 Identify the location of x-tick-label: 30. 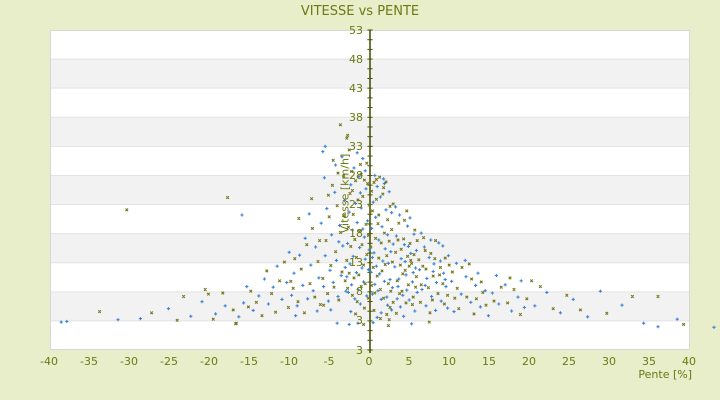
(609, 361).